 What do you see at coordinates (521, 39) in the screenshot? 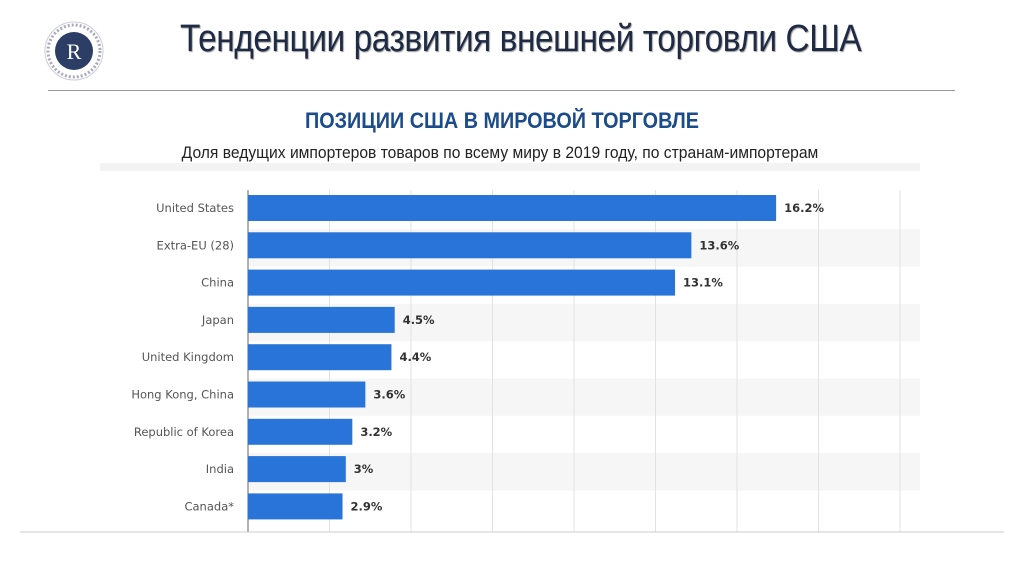
I see `slide-title: Тенденции развития внешней торговли США` at bounding box center [521, 39].